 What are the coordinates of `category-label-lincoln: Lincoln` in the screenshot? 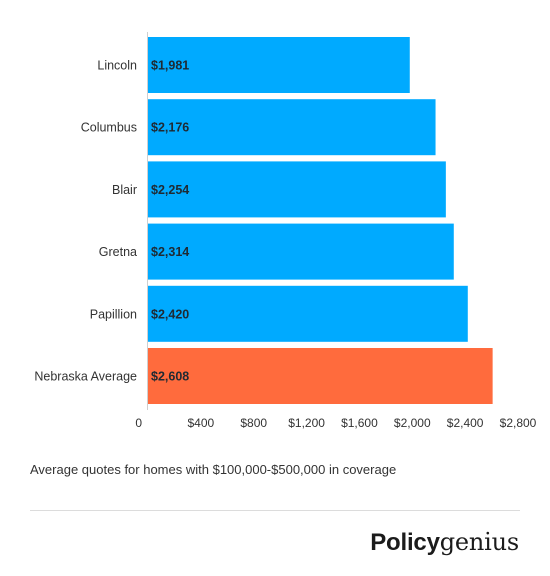 It's located at (117, 66).